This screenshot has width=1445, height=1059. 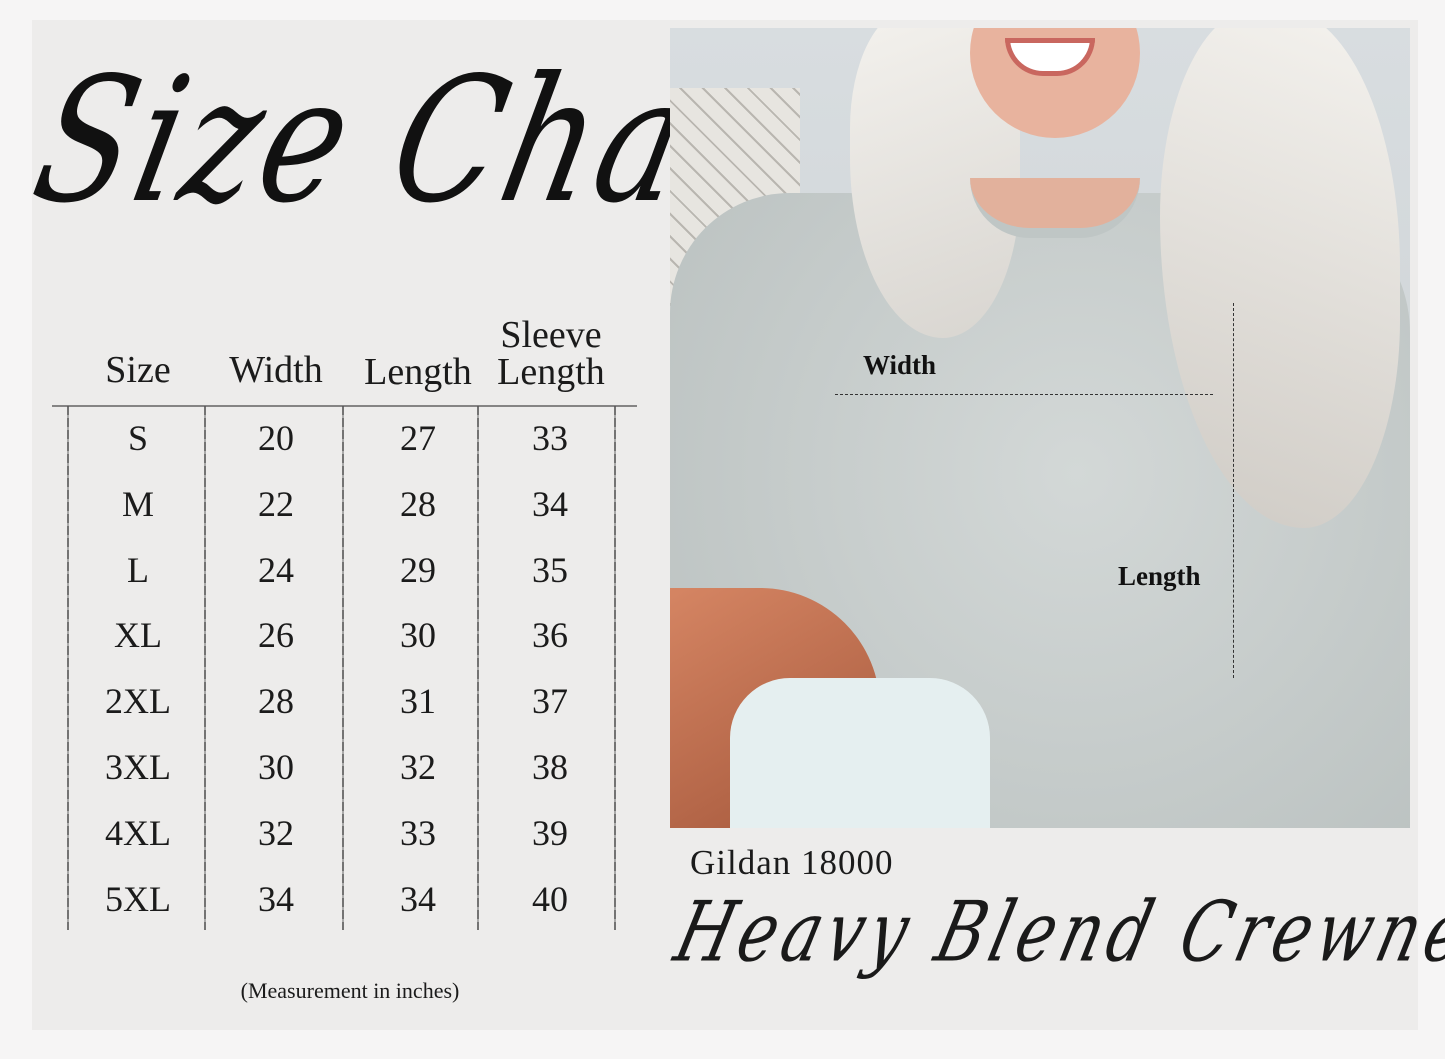 What do you see at coordinates (418, 503) in the screenshot?
I see `cell-length: 28` at bounding box center [418, 503].